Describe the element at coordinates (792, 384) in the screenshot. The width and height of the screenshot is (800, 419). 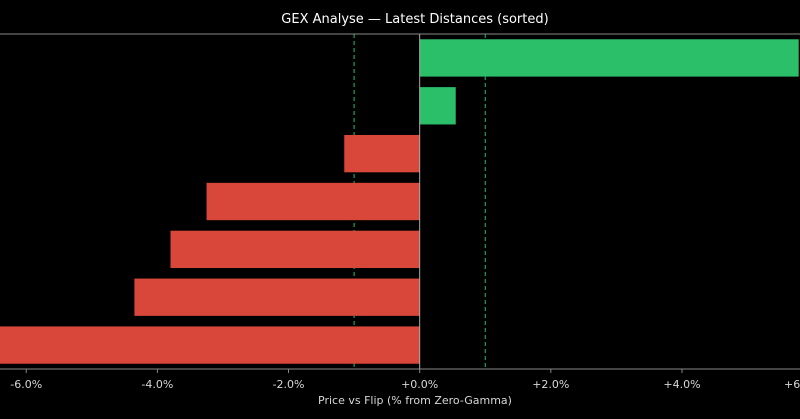
I see `x-tick-label: +6` at that location.